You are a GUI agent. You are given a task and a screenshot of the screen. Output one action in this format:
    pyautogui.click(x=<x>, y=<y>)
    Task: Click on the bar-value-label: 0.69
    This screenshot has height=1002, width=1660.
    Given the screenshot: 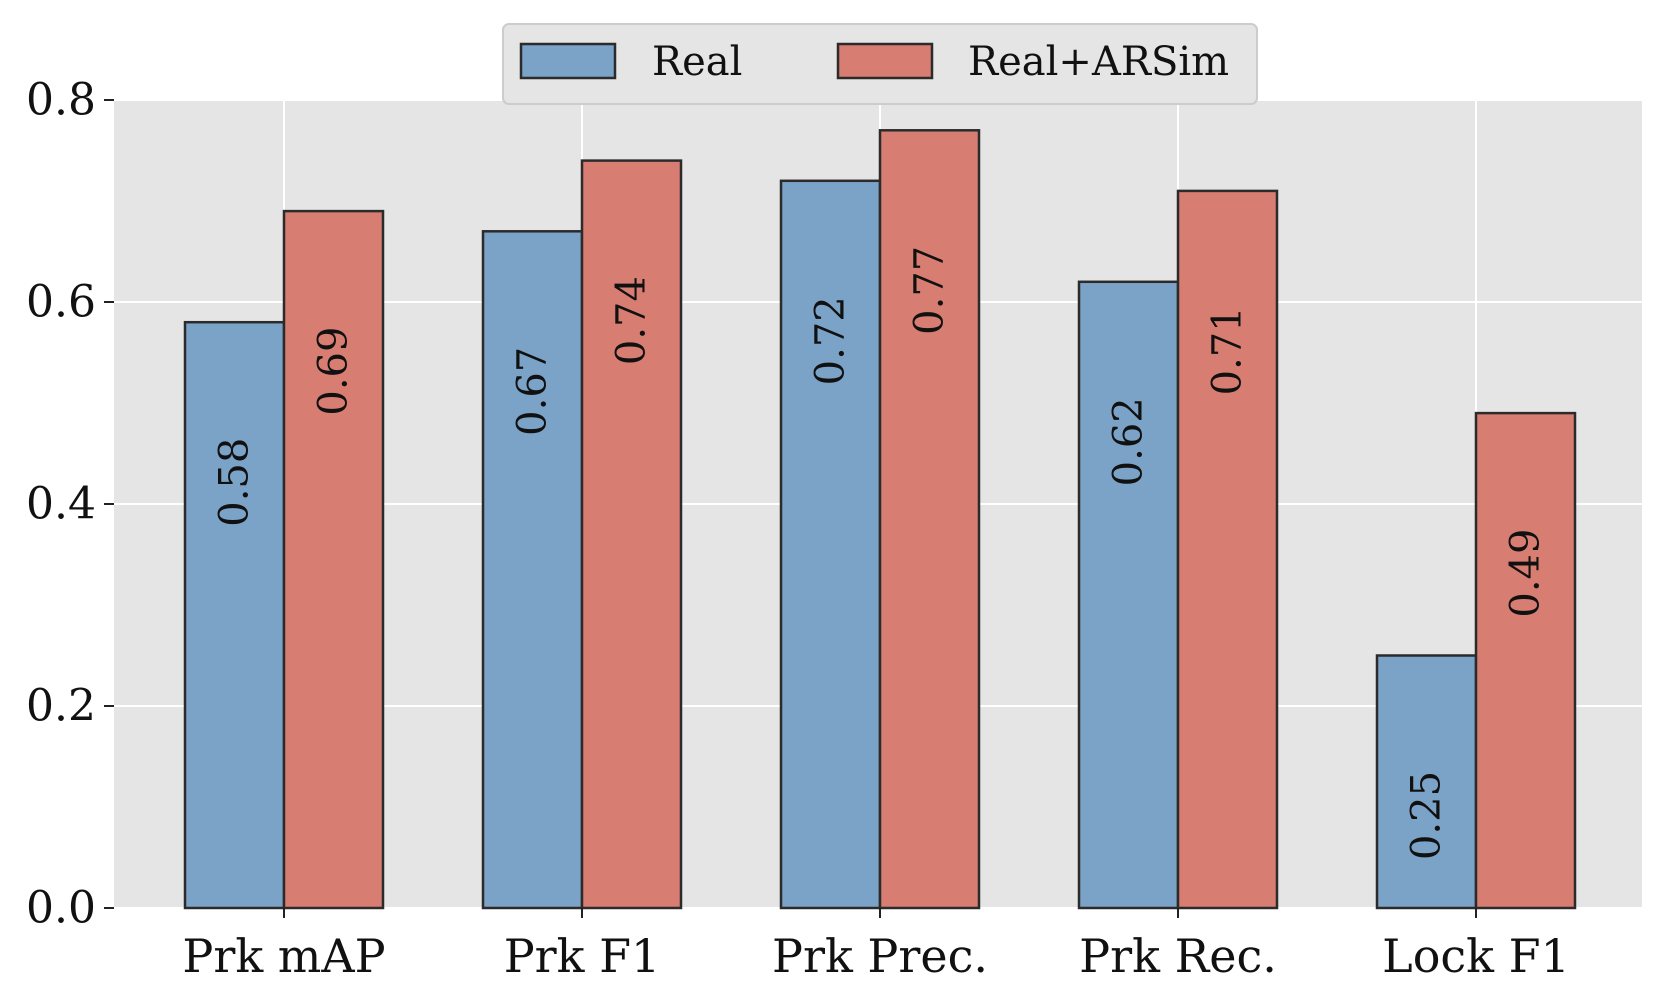 What is the action you would take?
    pyautogui.click(x=334, y=371)
    